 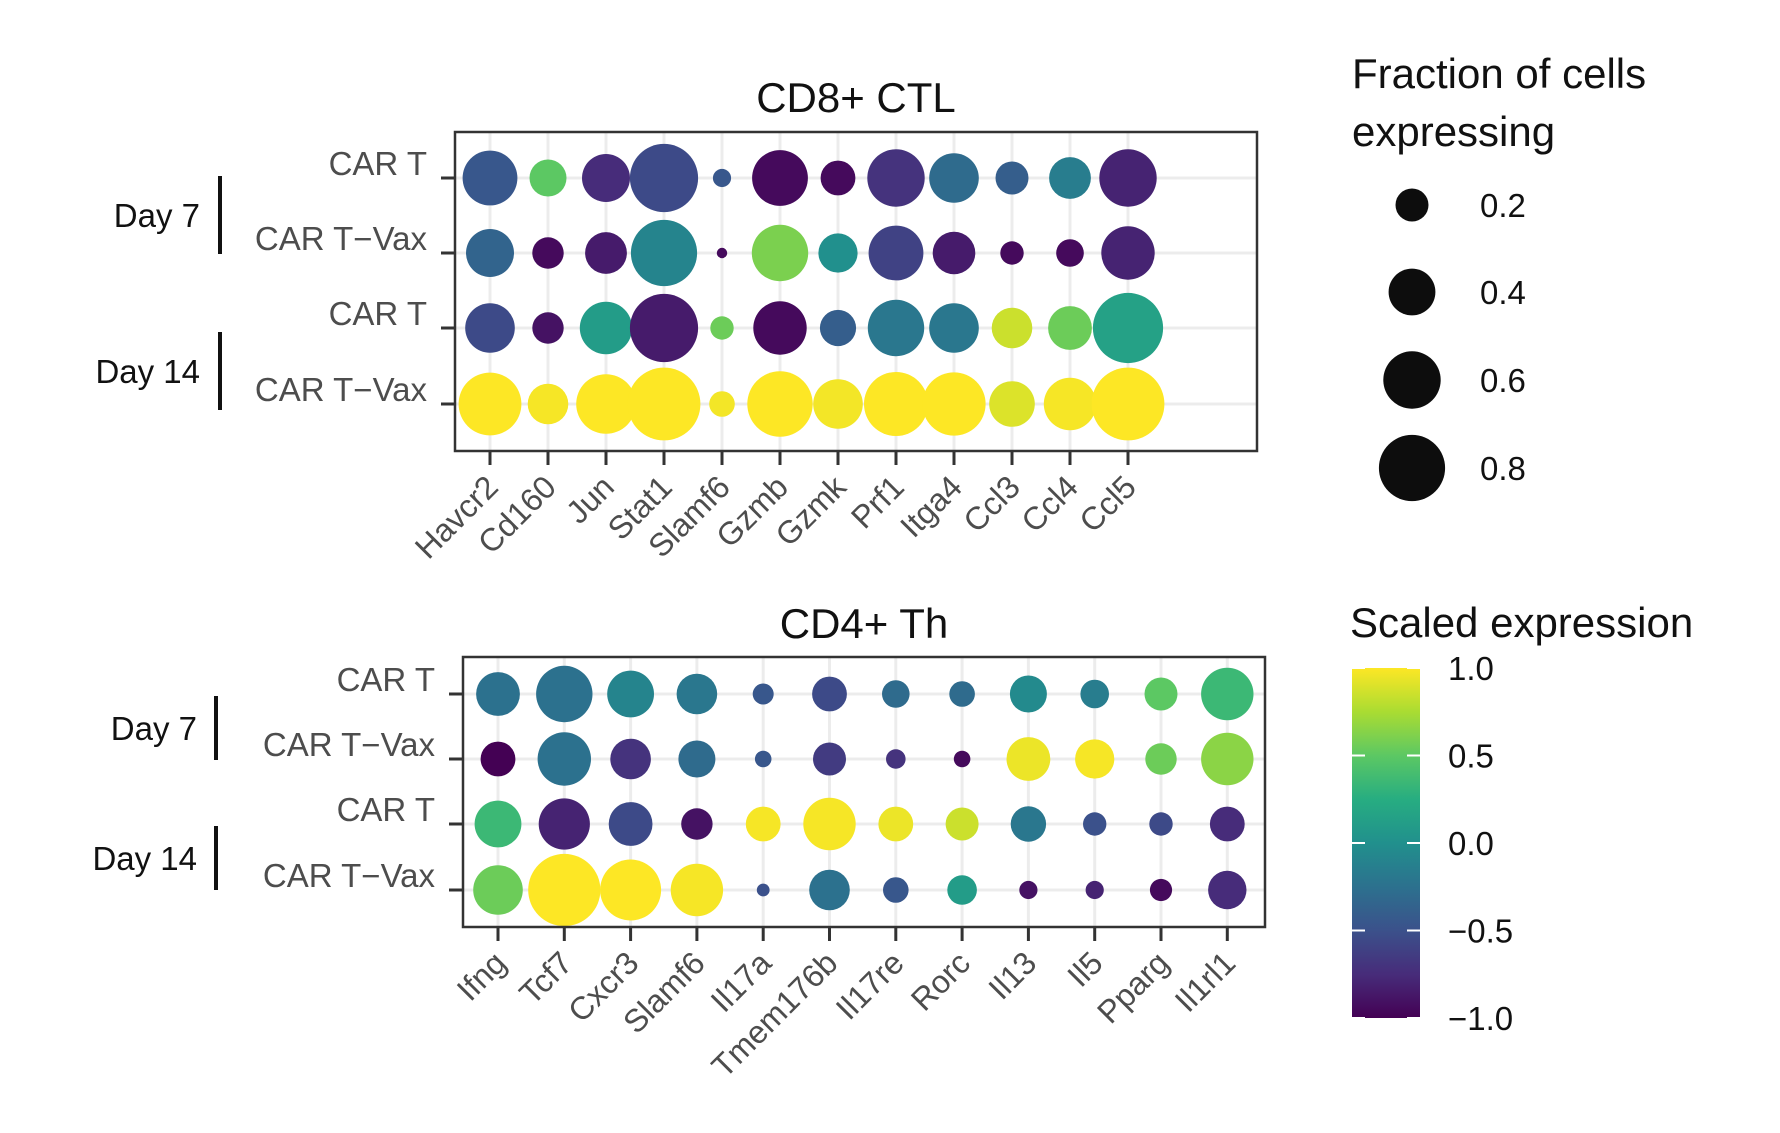 I want to click on dot-ccl3-row2, so click(x=1012, y=253).